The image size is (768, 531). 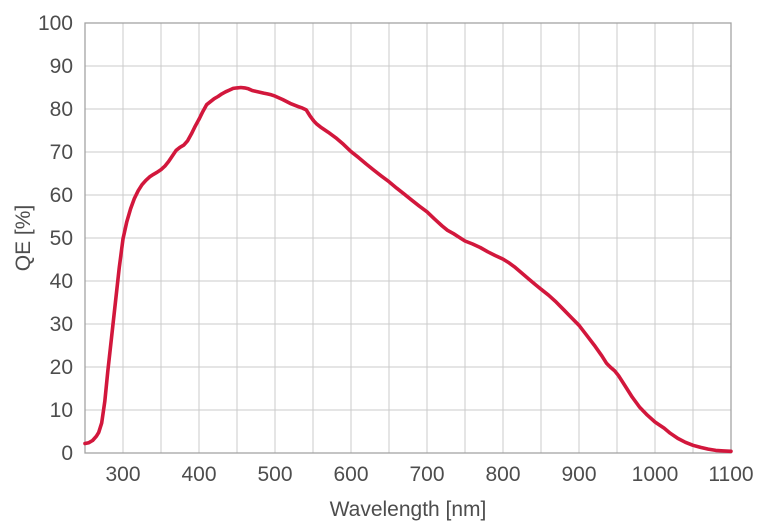 I want to click on y-tick-label: 100, so click(x=55, y=23).